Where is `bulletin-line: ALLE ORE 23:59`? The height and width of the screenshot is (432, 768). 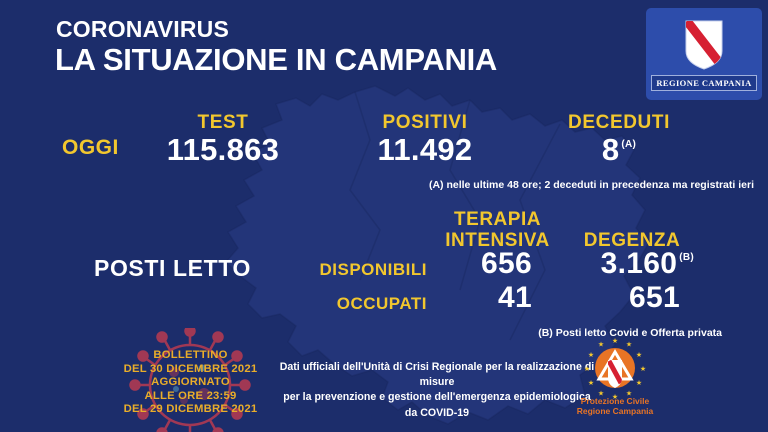 bulletin-line: ALLE ORE 23:59 is located at coordinates (190, 395).